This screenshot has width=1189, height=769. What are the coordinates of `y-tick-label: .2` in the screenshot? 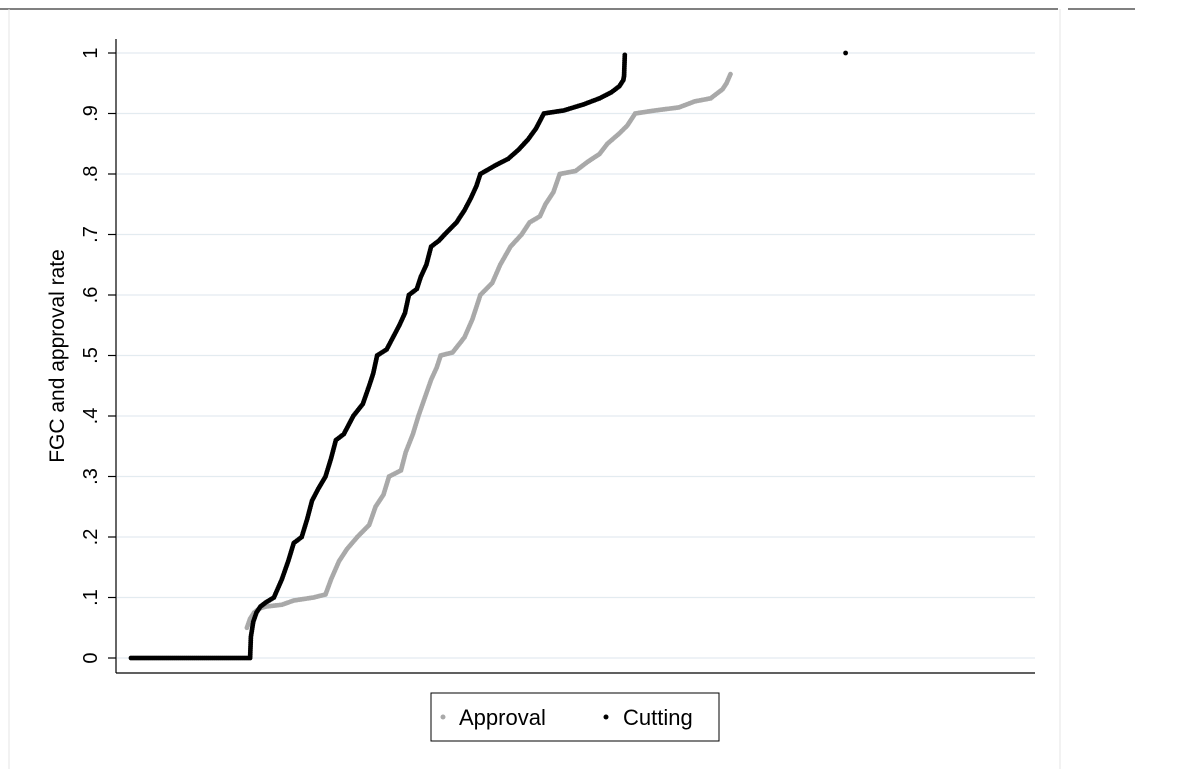 It's located at (91, 537).